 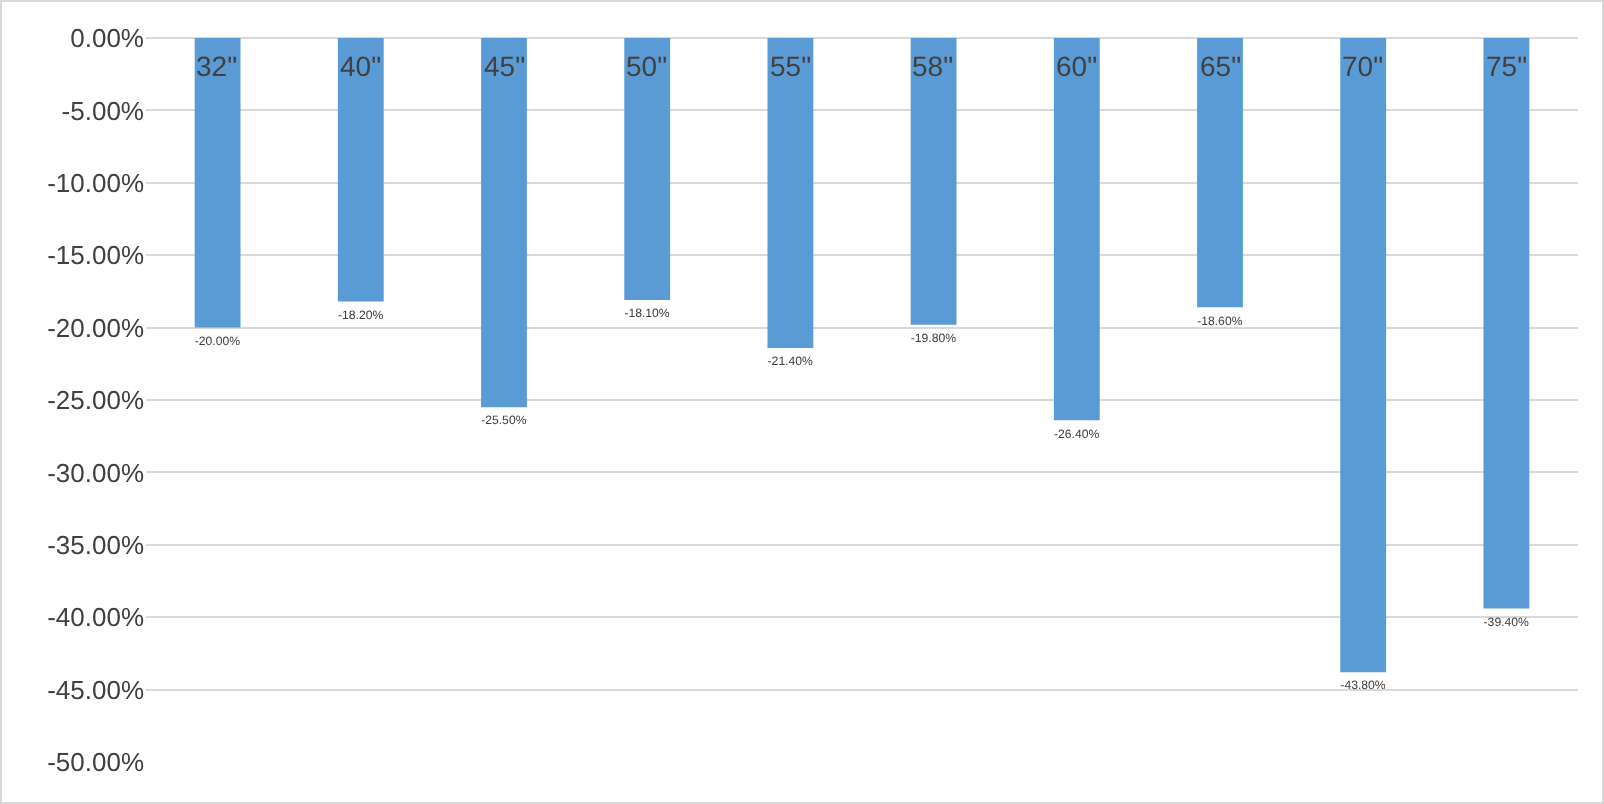 I want to click on y-tick-label: -35.00%, so click(x=96, y=544).